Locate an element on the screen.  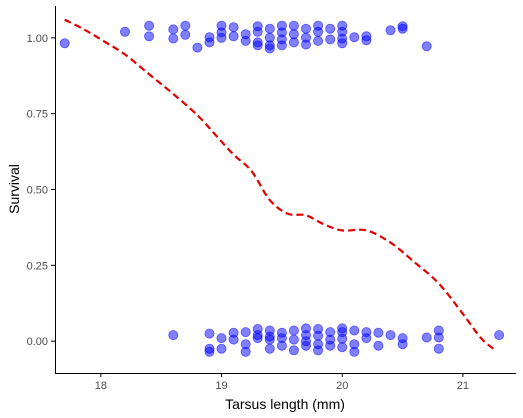
y-tick-label: 0.25 is located at coordinates (37, 266).